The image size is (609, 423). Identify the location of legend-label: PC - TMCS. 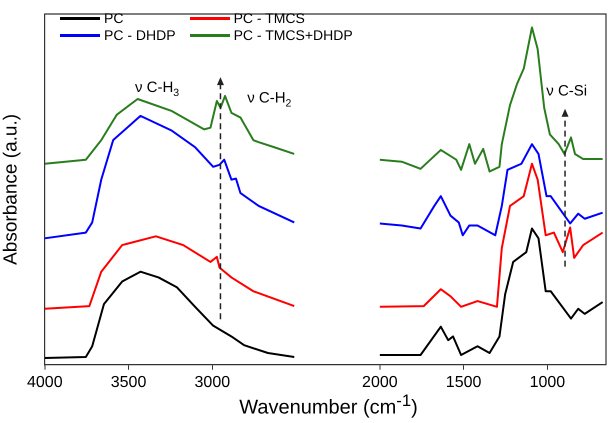
(269, 18).